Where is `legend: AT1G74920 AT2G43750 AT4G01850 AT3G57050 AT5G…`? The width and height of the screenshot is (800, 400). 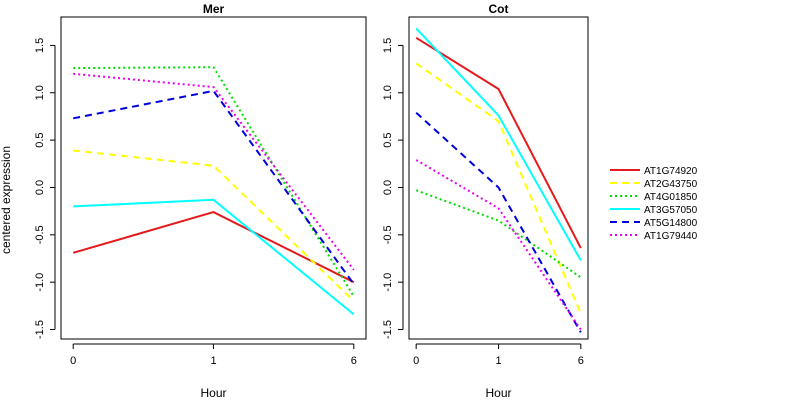
legend: AT1G74920 AT2G43750 AT4G01850 AT3G57050 AT5G… is located at coordinates (654, 204).